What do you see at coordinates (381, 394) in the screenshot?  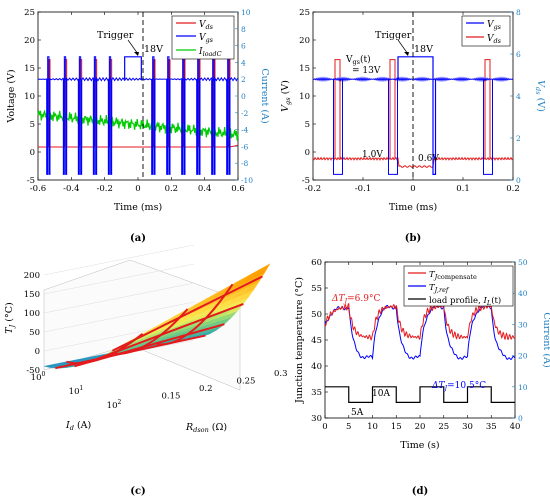 I see `i2-annotation: 10A` at bounding box center [381, 394].